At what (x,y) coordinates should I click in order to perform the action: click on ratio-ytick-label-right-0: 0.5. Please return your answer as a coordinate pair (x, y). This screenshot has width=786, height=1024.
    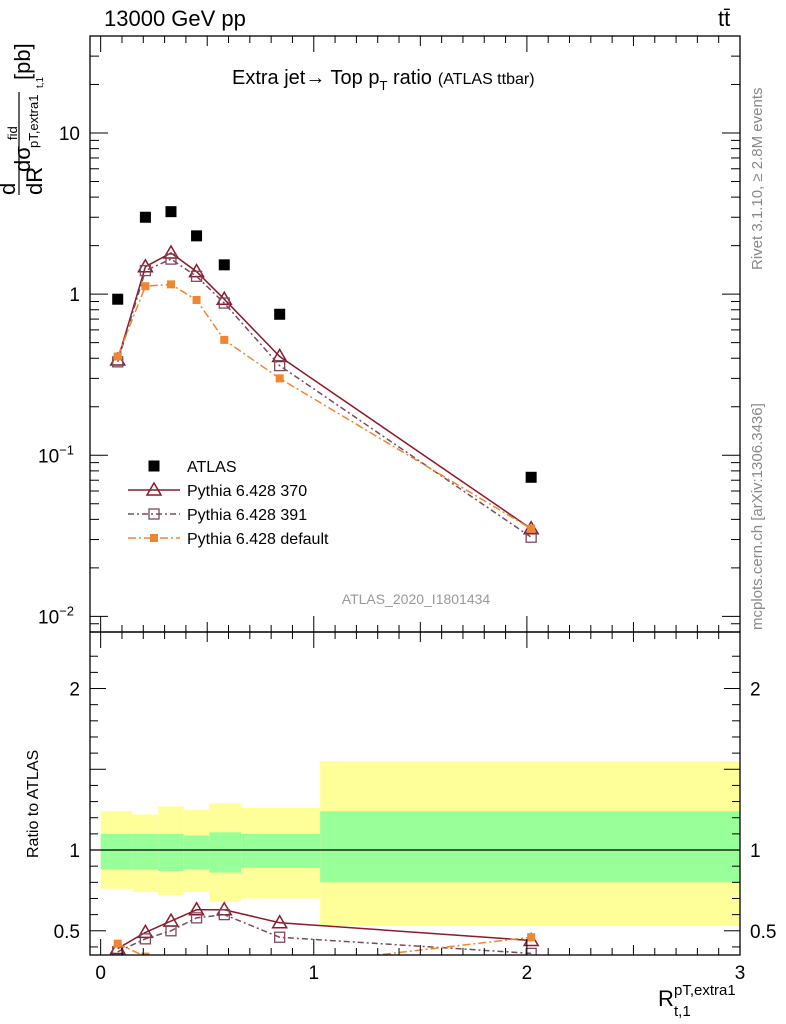
    Looking at the image, I should click on (763, 932).